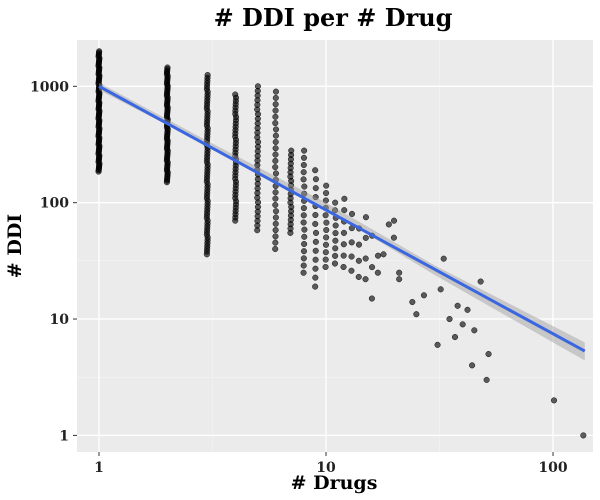  What do you see at coordinates (15, 246) in the screenshot?
I see `y-axis-label: # DDI` at bounding box center [15, 246].